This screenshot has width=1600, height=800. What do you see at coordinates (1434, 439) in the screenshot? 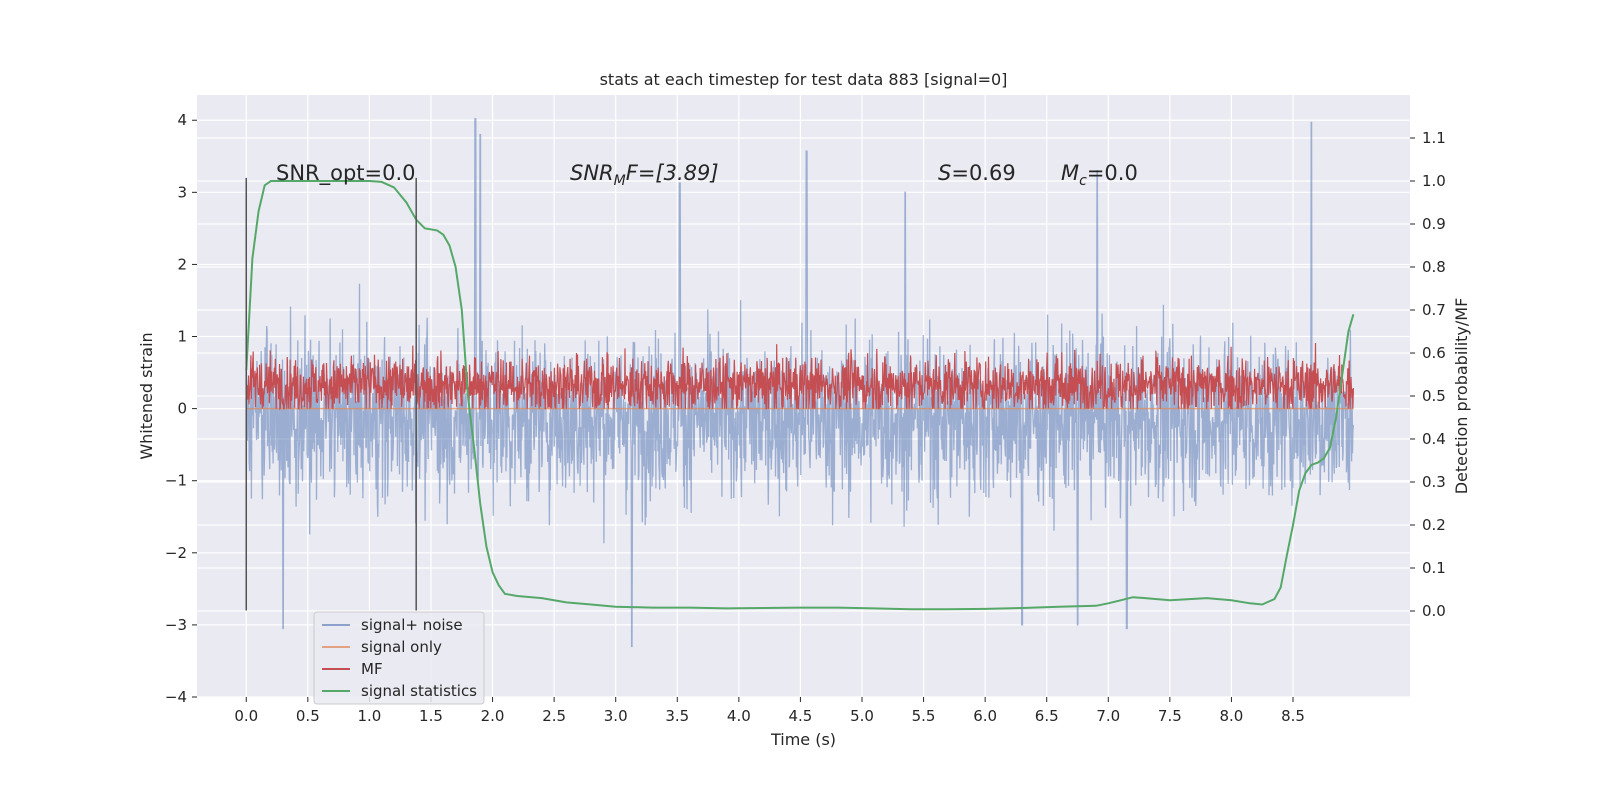
I see `y2-tick-label: 0.4` at bounding box center [1434, 439].